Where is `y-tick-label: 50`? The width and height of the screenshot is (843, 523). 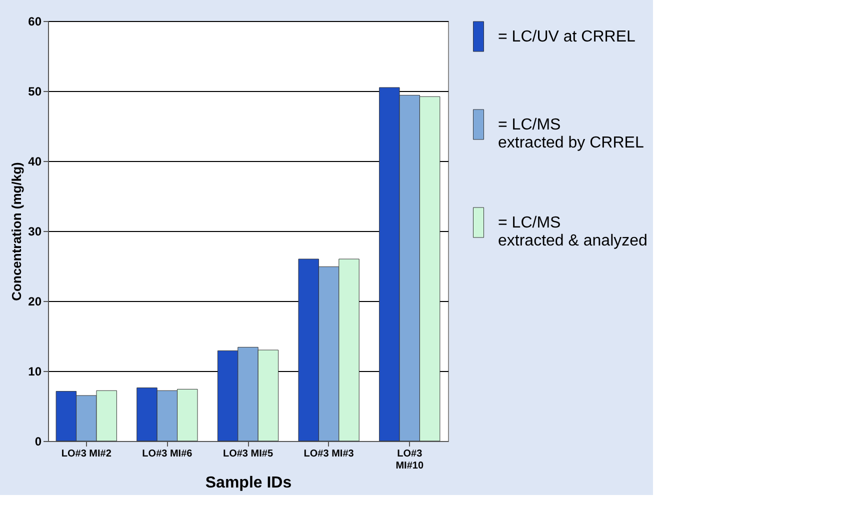 y-tick-label: 50 is located at coordinates (35, 91).